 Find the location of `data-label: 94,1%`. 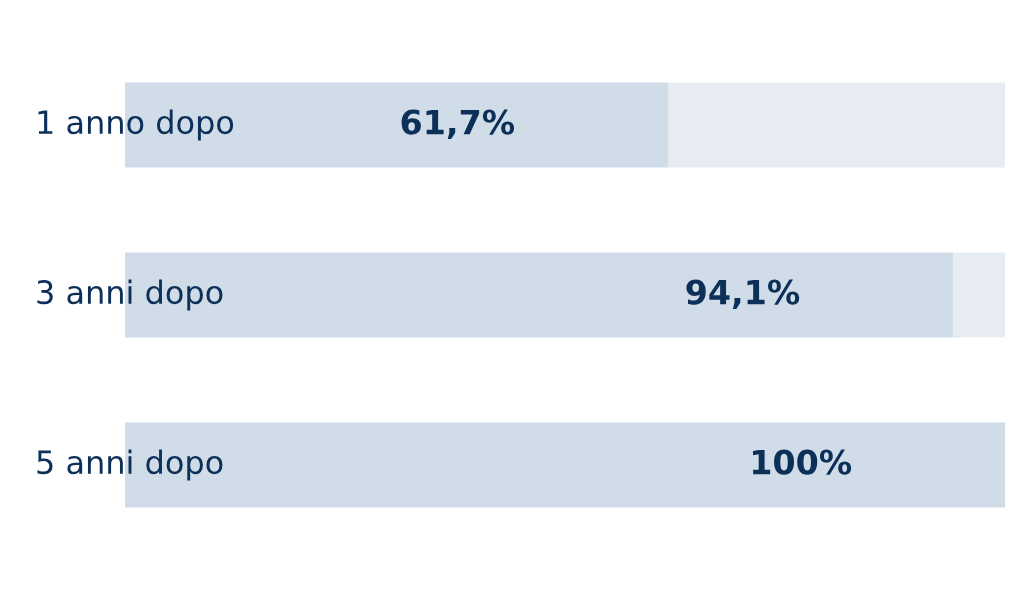

data-label: 94,1% is located at coordinates (743, 294).